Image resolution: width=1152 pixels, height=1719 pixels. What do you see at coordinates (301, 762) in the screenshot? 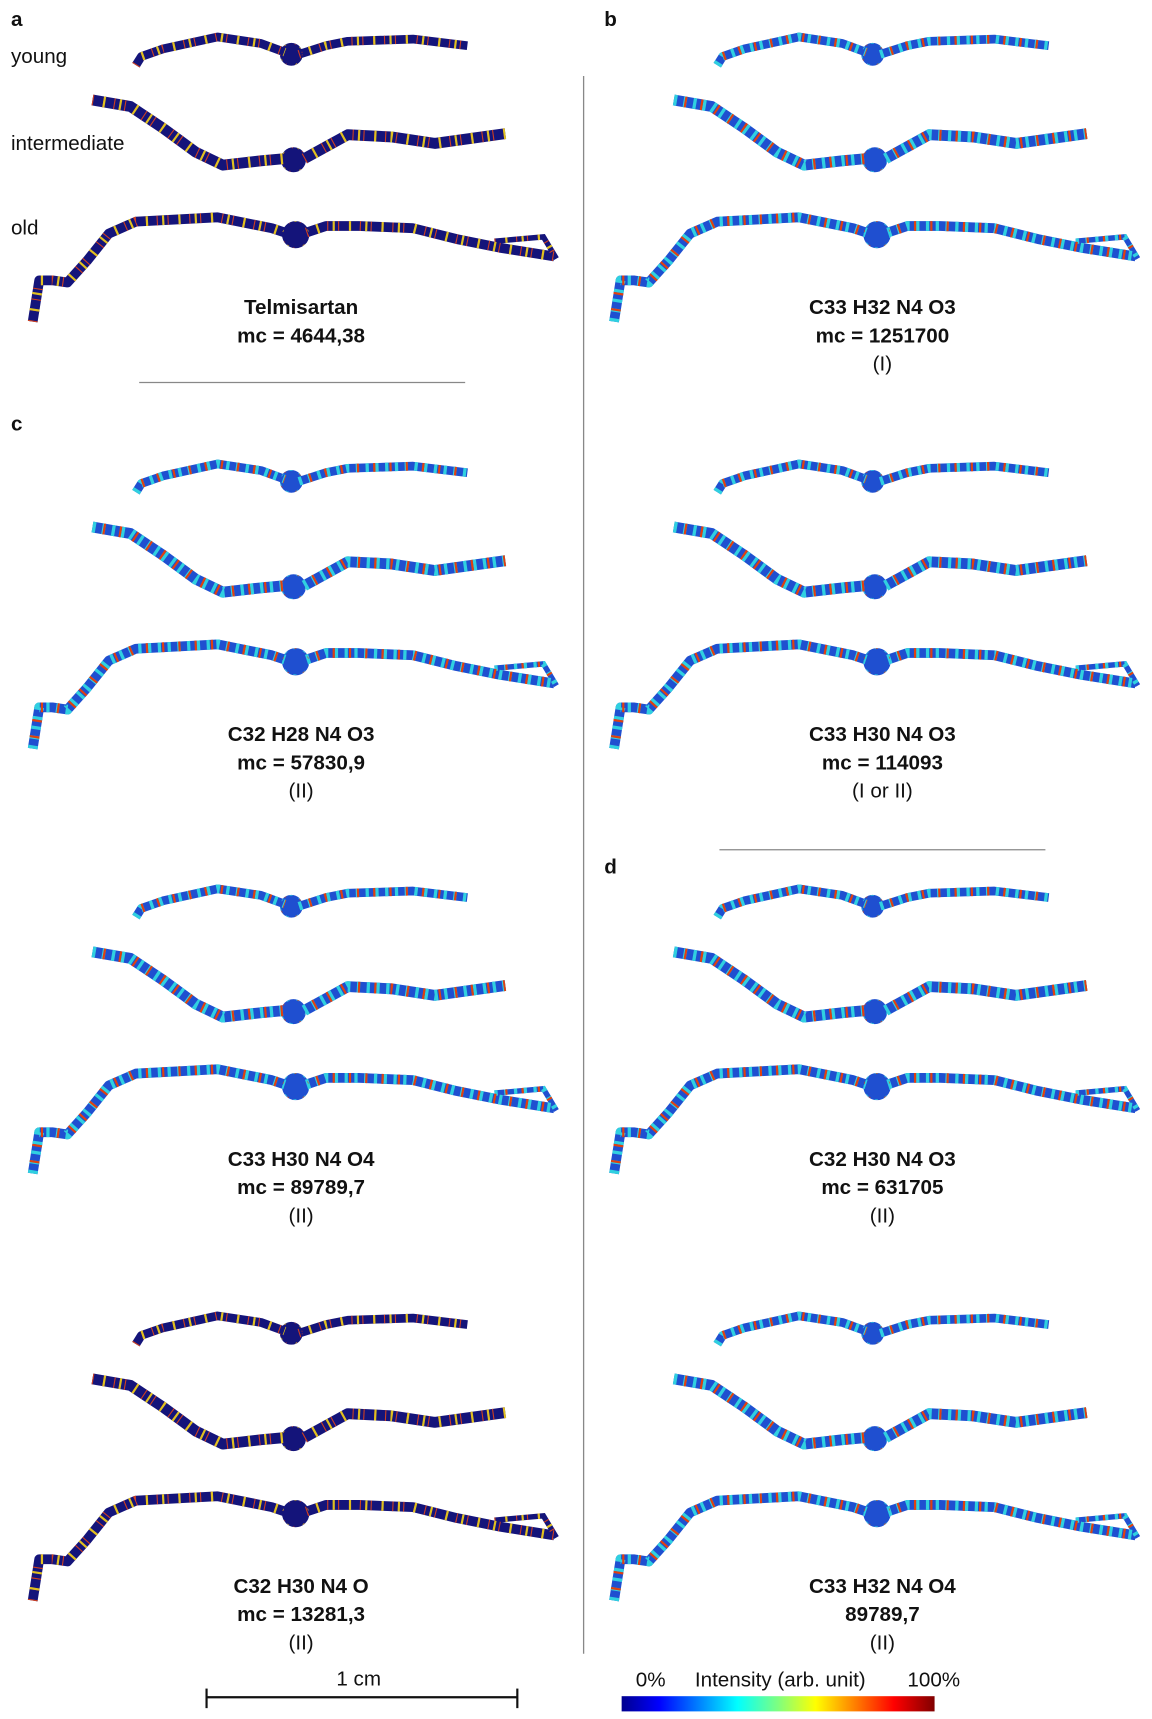
I see `image-mc: mc = 57830,9` at bounding box center [301, 762].